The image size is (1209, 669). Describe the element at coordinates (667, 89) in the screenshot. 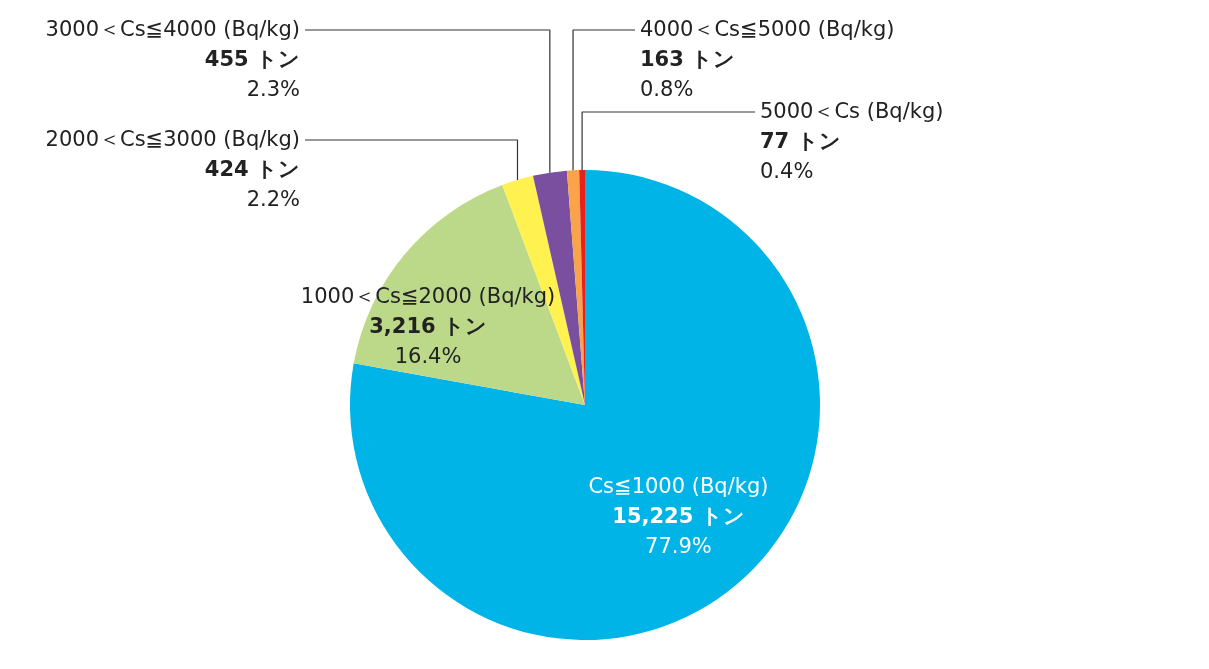

I see `text: 0.8%` at that location.